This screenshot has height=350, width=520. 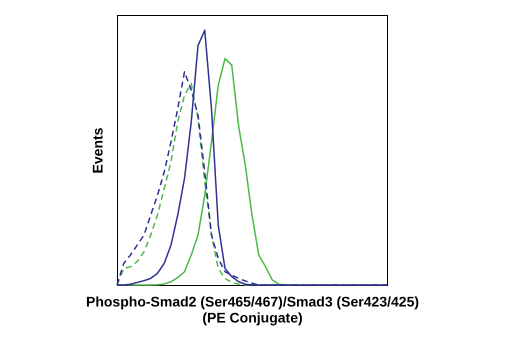 What do you see at coordinates (98, 150) in the screenshot?
I see `y-axis-title: Events` at bounding box center [98, 150].